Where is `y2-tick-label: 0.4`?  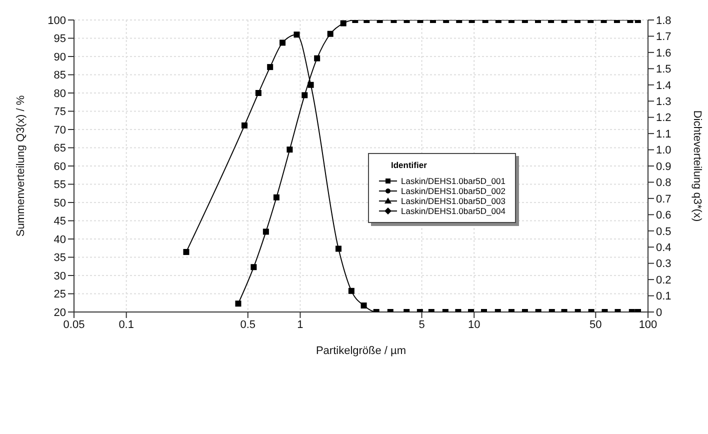 y2-tick-label: 0.4 is located at coordinates (664, 248).